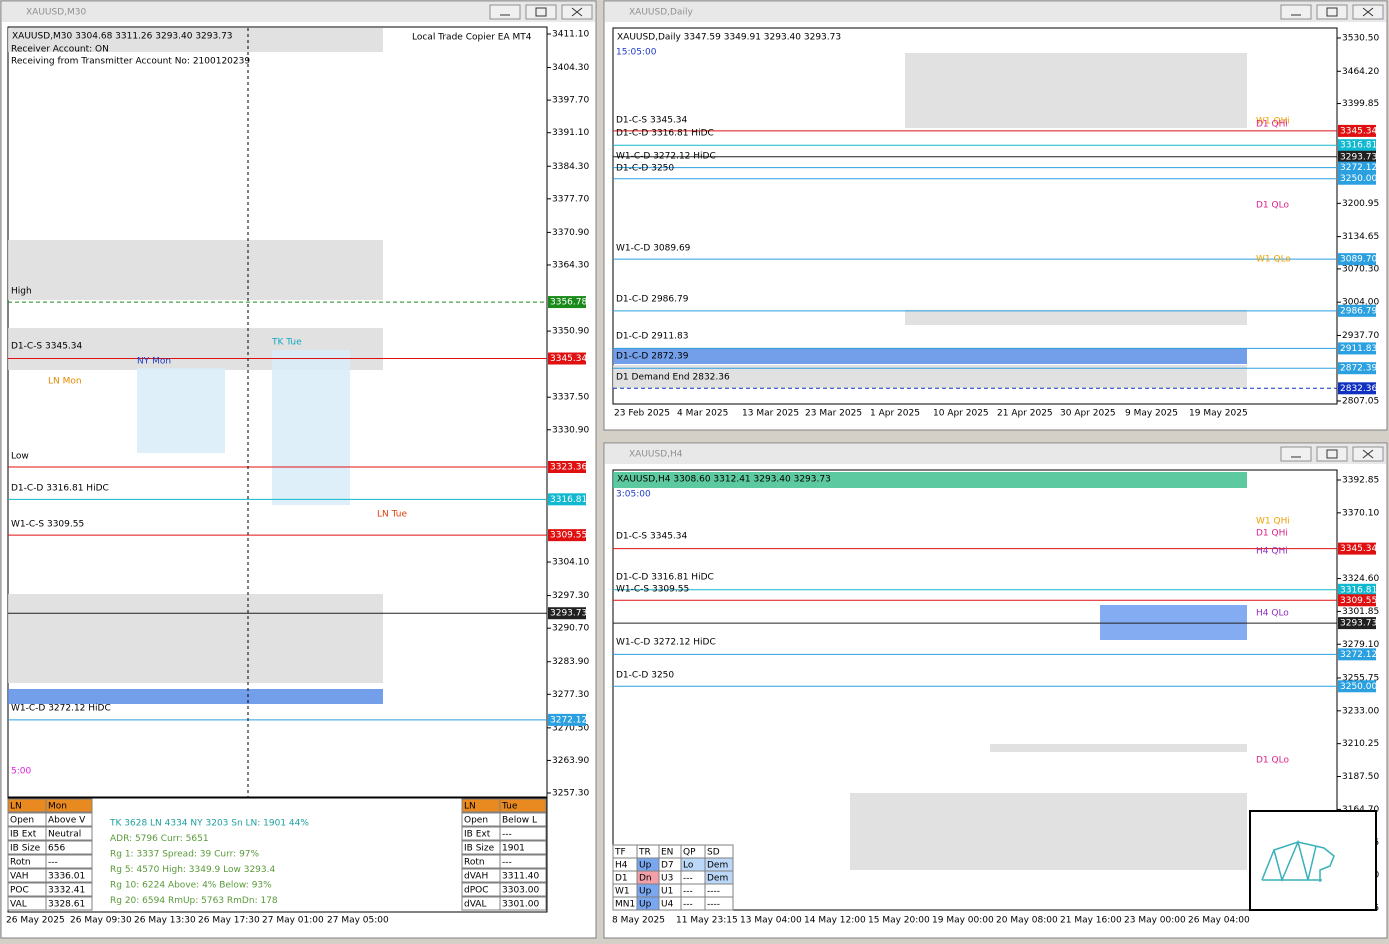 Image resolution: width=1389 pixels, height=944 pixels. What do you see at coordinates (570, 265) in the screenshot?
I see `price-label: 3364.30` at bounding box center [570, 265].